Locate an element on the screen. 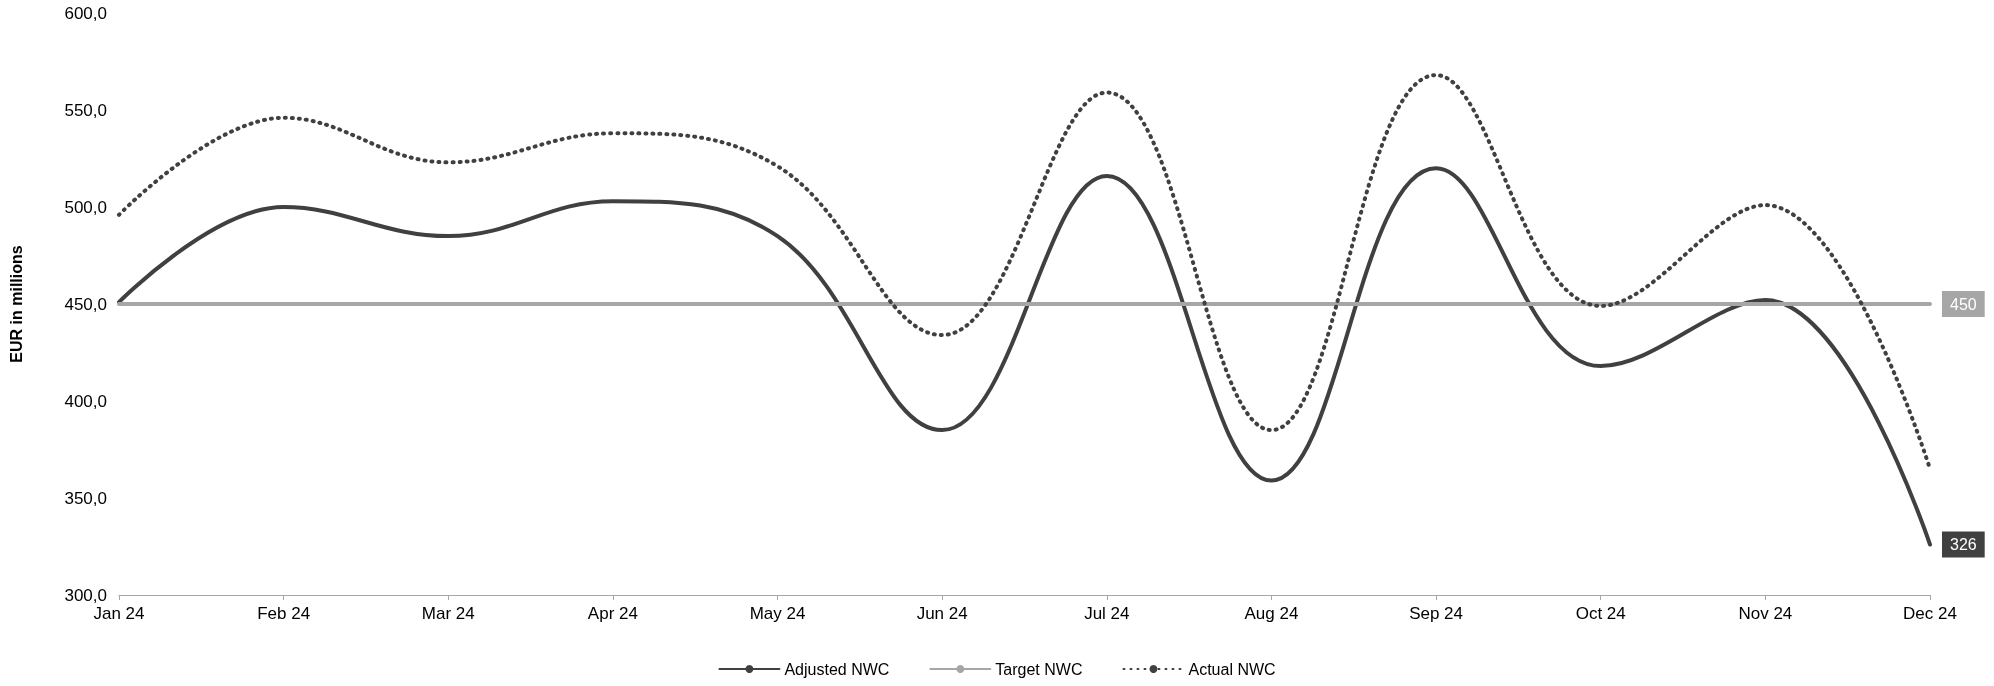  y-tick-label: 350,0 is located at coordinates (85, 498).